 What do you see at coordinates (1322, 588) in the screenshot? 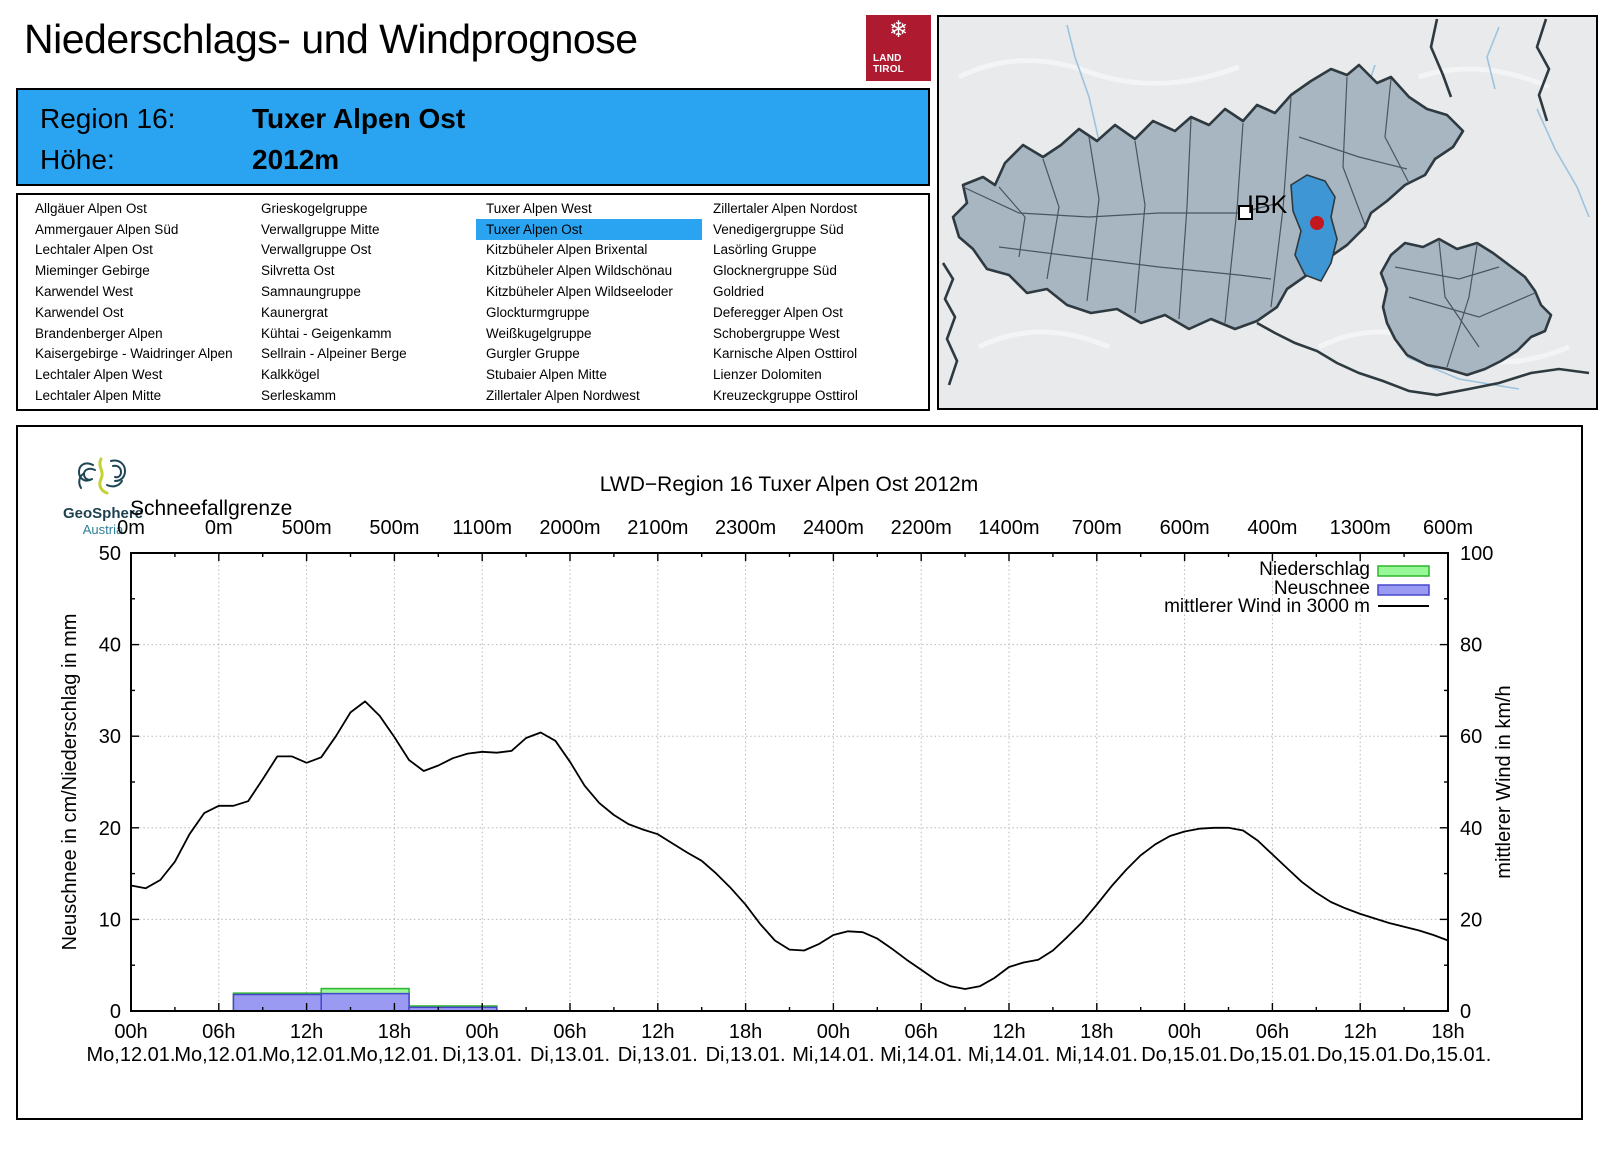
I see `legend-label-neuschnee: Neuschnee` at bounding box center [1322, 588].